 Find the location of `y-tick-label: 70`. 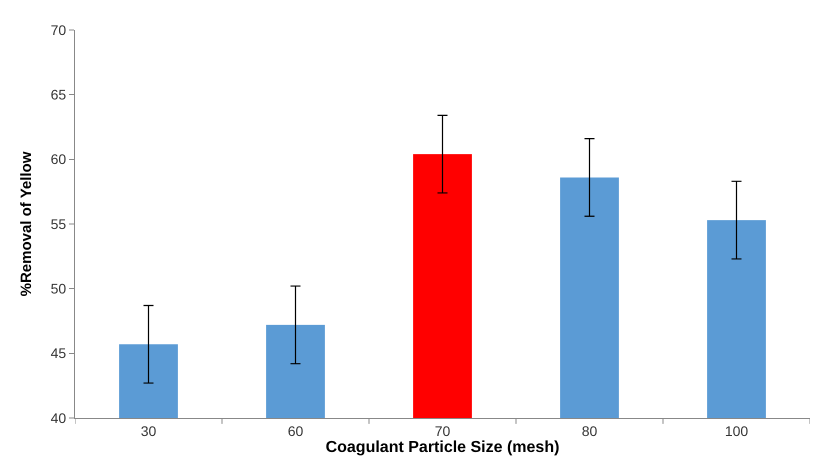

y-tick-label: 70 is located at coordinates (58, 30).